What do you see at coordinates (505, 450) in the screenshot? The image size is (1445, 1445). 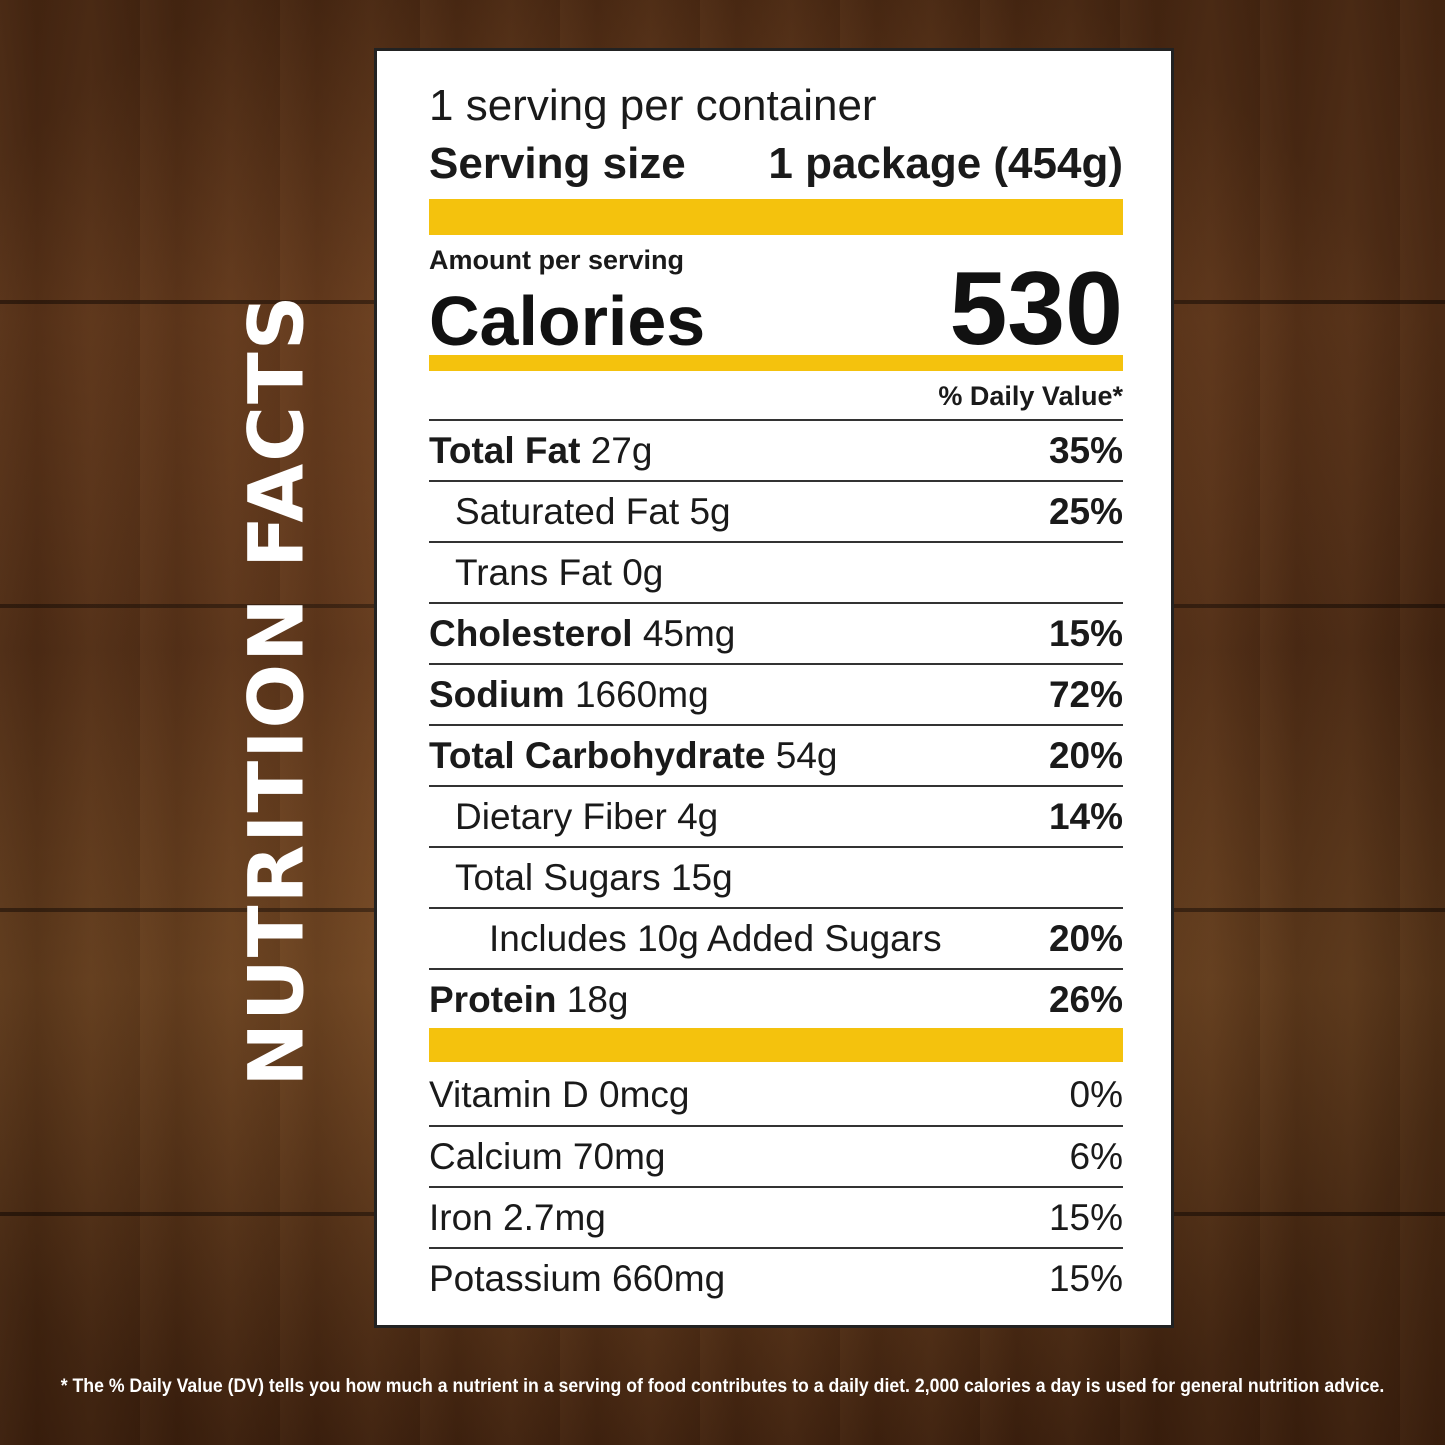 I see `nutrient-label: Total Fat` at bounding box center [505, 450].